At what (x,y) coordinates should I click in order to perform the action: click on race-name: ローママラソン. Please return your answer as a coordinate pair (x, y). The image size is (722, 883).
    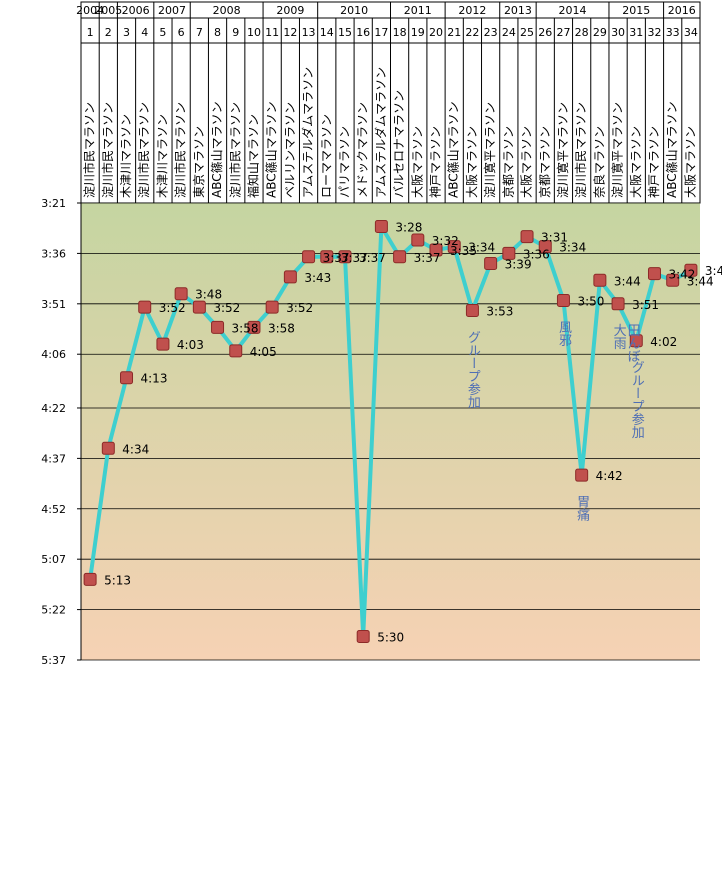
    Looking at the image, I should click on (326, 156).